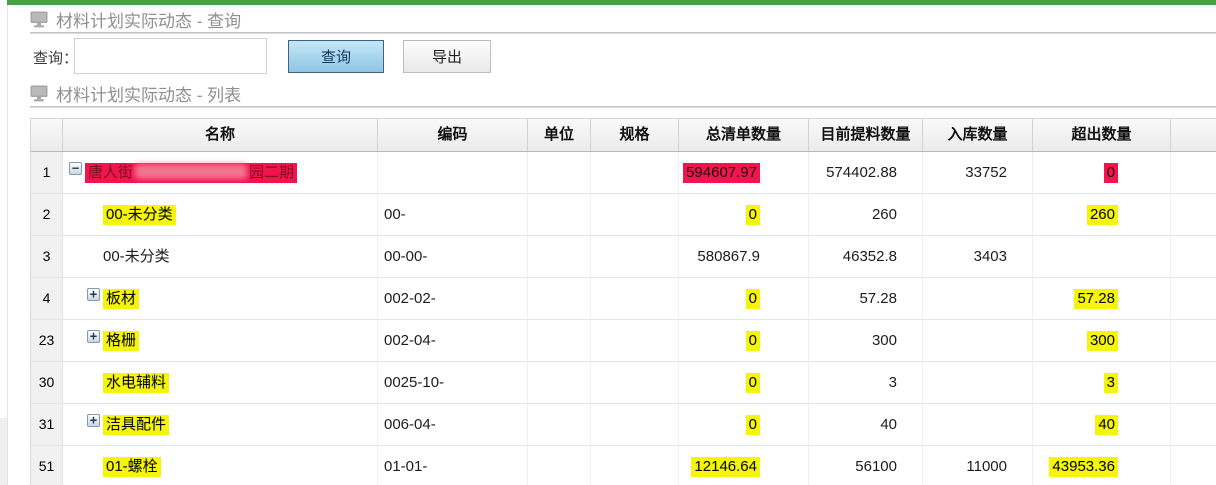 The width and height of the screenshot is (1216, 485). What do you see at coordinates (75, 168) in the screenshot?
I see `collapse-icon: −` at bounding box center [75, 168].